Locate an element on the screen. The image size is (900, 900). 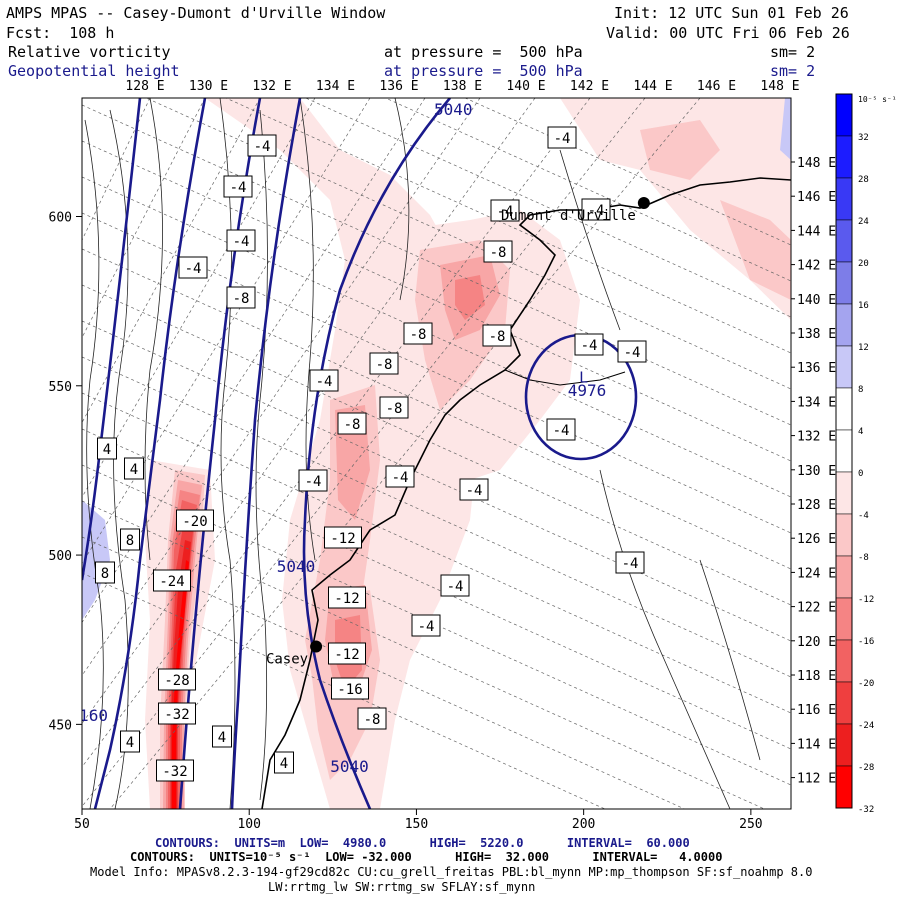
colorbar-unit-label: 10⁻⁵ s⁻¹ is located at coordinates (877, 99).